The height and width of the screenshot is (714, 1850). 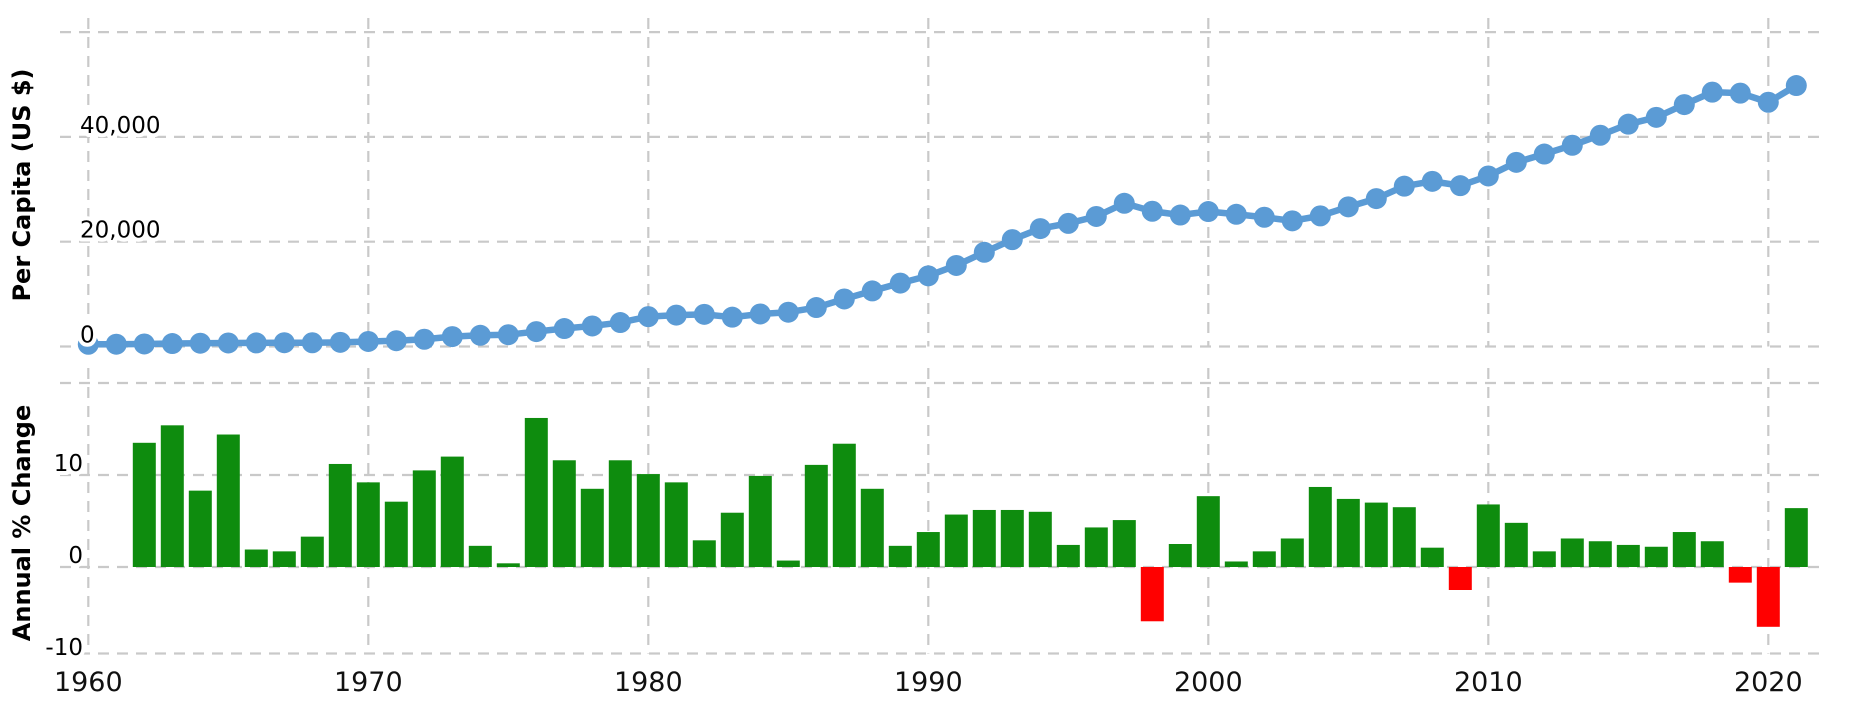 What do you see at coordinates (732, 539) in the screenshot?
I see `bar-1983` at bounding box center [732, 539].